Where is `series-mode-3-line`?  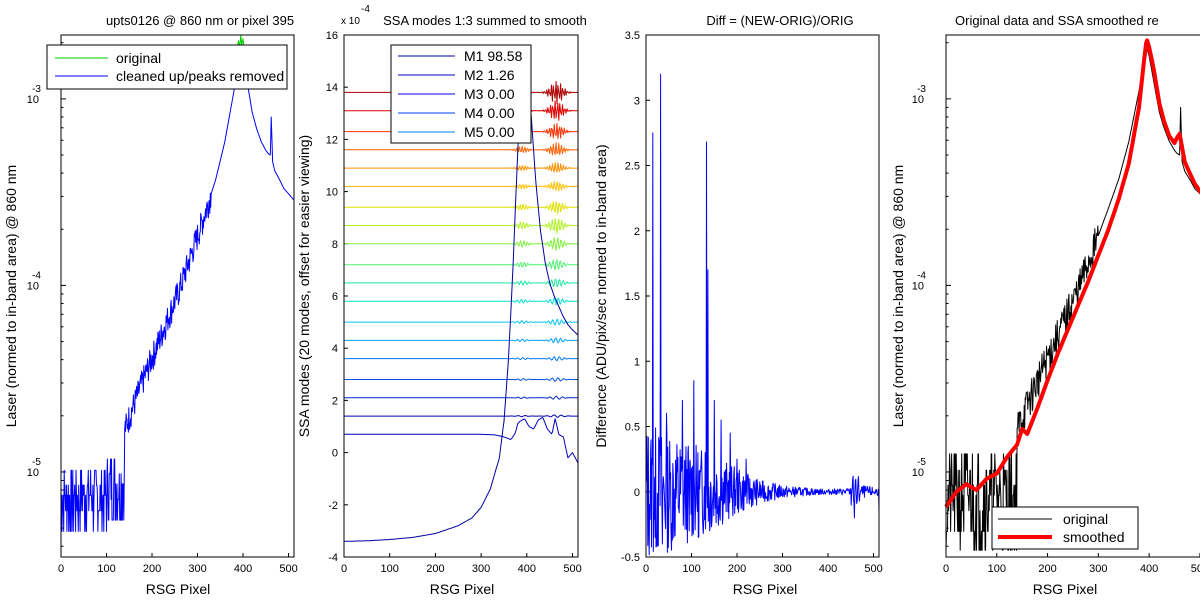
series-mode-3-line is located at coordinates (461, 416).